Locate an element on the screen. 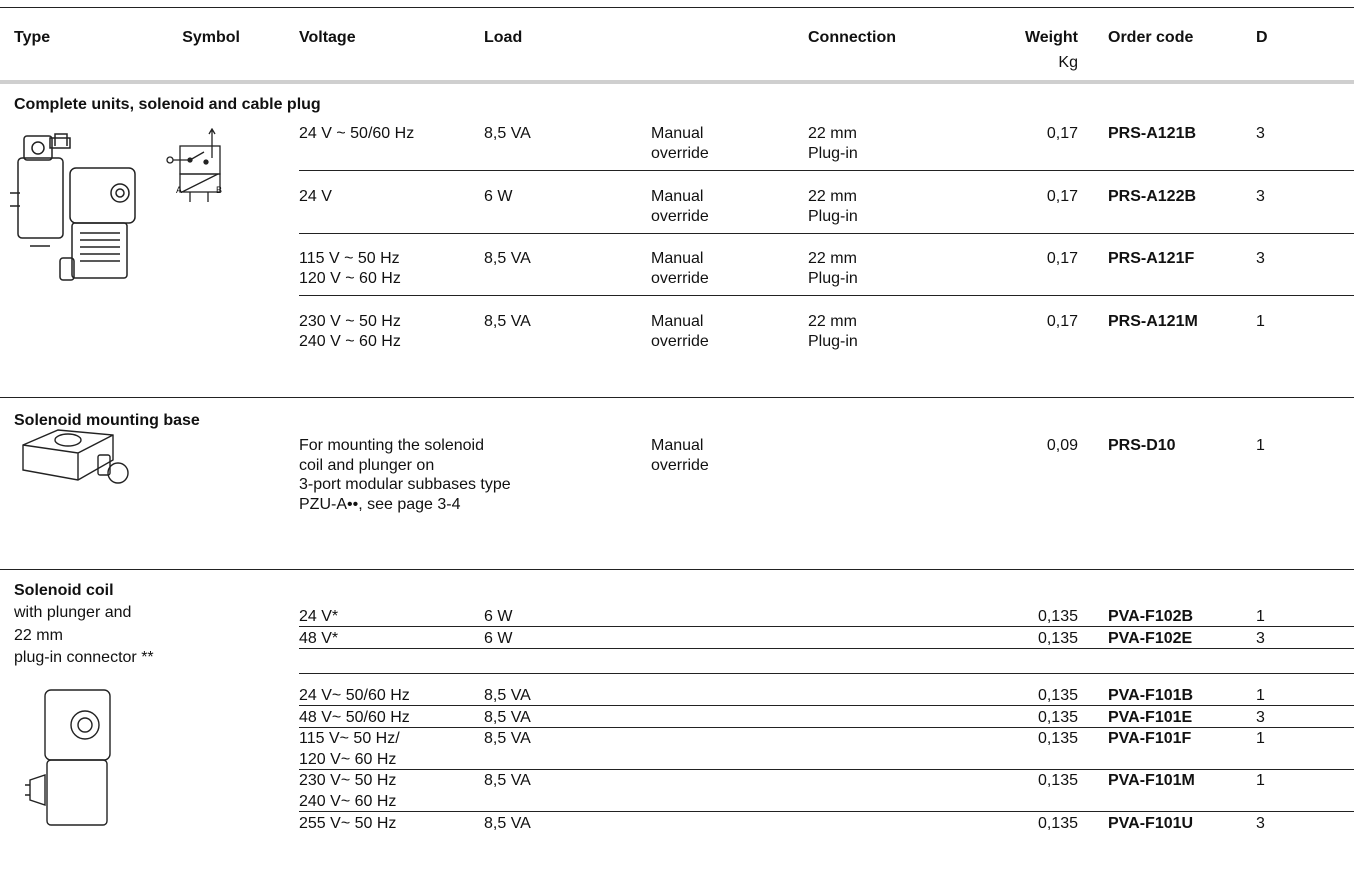 The image size is (1354, 890). order-code: PVA-F101B is located at coordinates (1151, 695).